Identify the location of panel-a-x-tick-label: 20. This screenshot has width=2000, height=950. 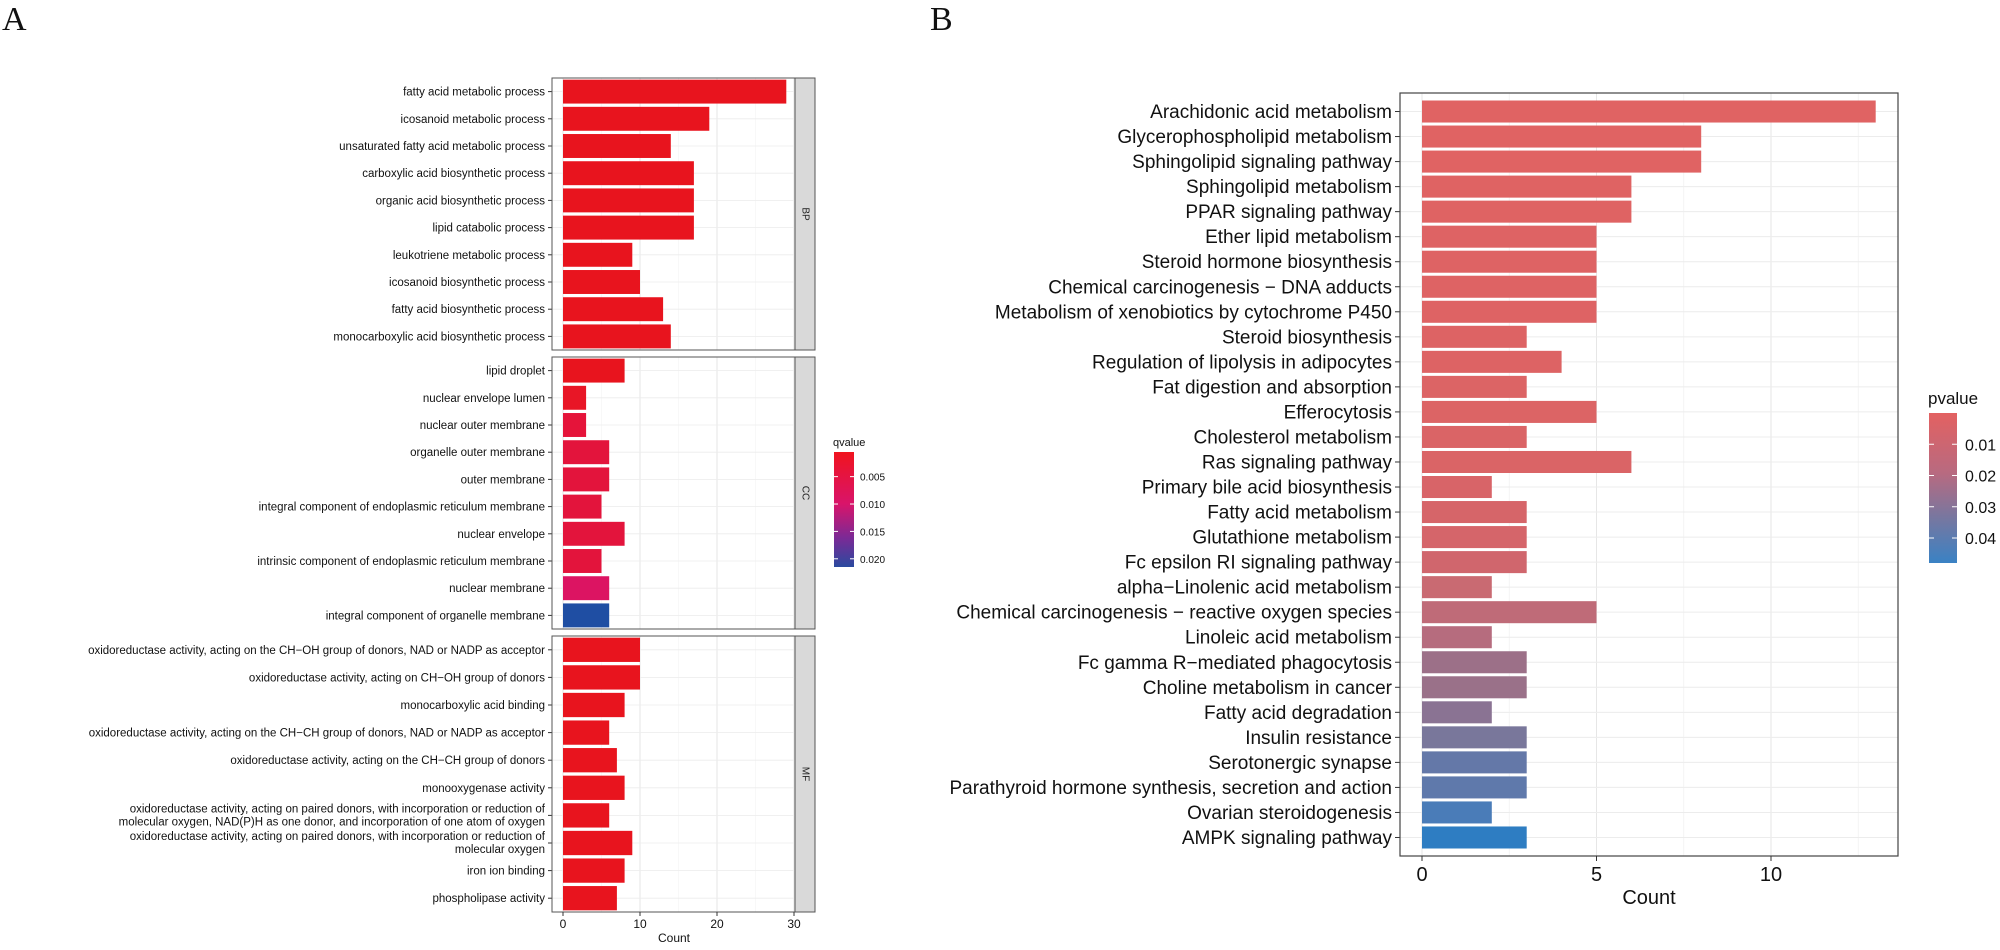
(717, 924).